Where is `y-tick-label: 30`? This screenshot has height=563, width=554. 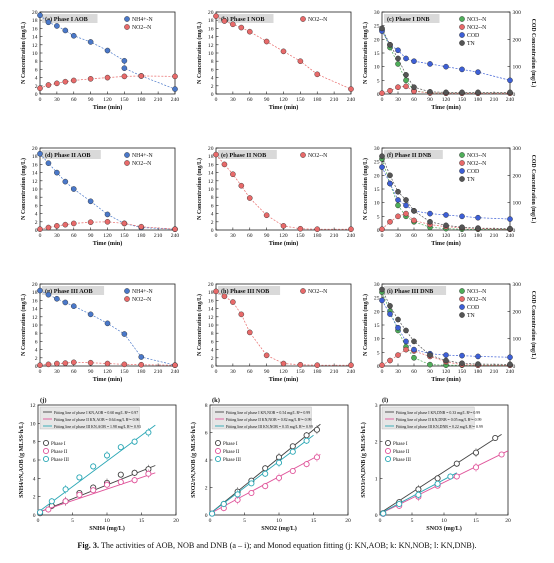
y-tick-label: 30 is located at coordinates (377, 285).